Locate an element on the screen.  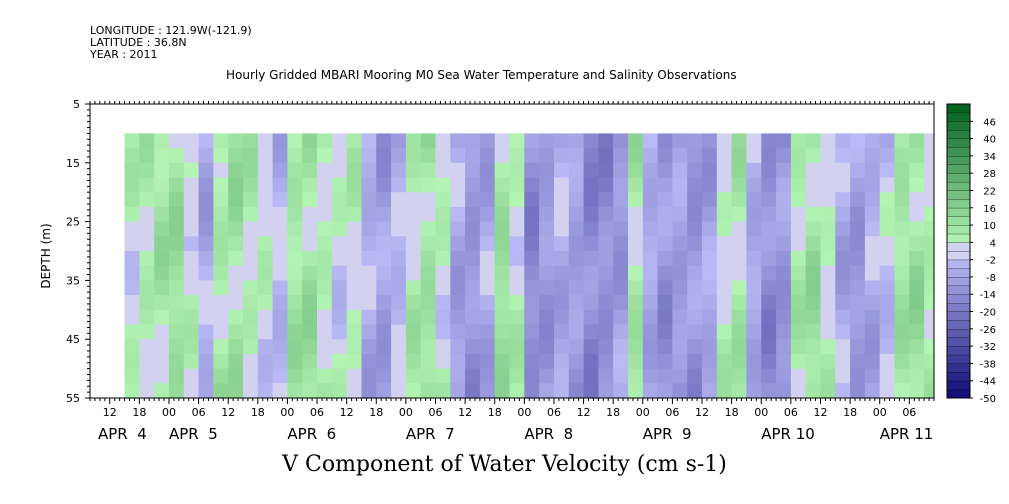
x-tick-label: 18 is located at coordinates (139, 412).